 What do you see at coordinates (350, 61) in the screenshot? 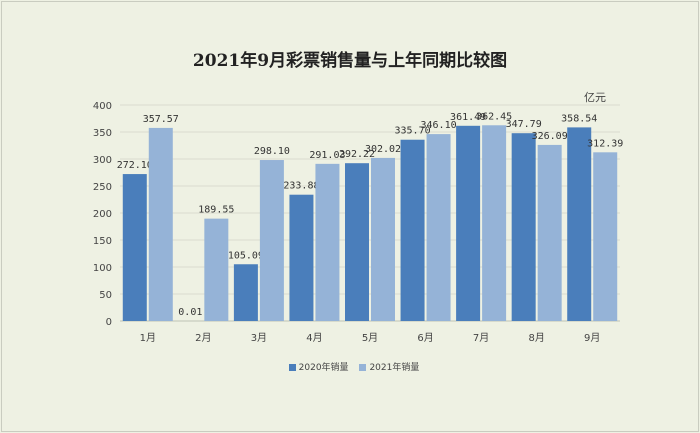
I see `chart-title: 2021年9月彩票销售量与上年同期比较图` at bounding box center [350, 61].